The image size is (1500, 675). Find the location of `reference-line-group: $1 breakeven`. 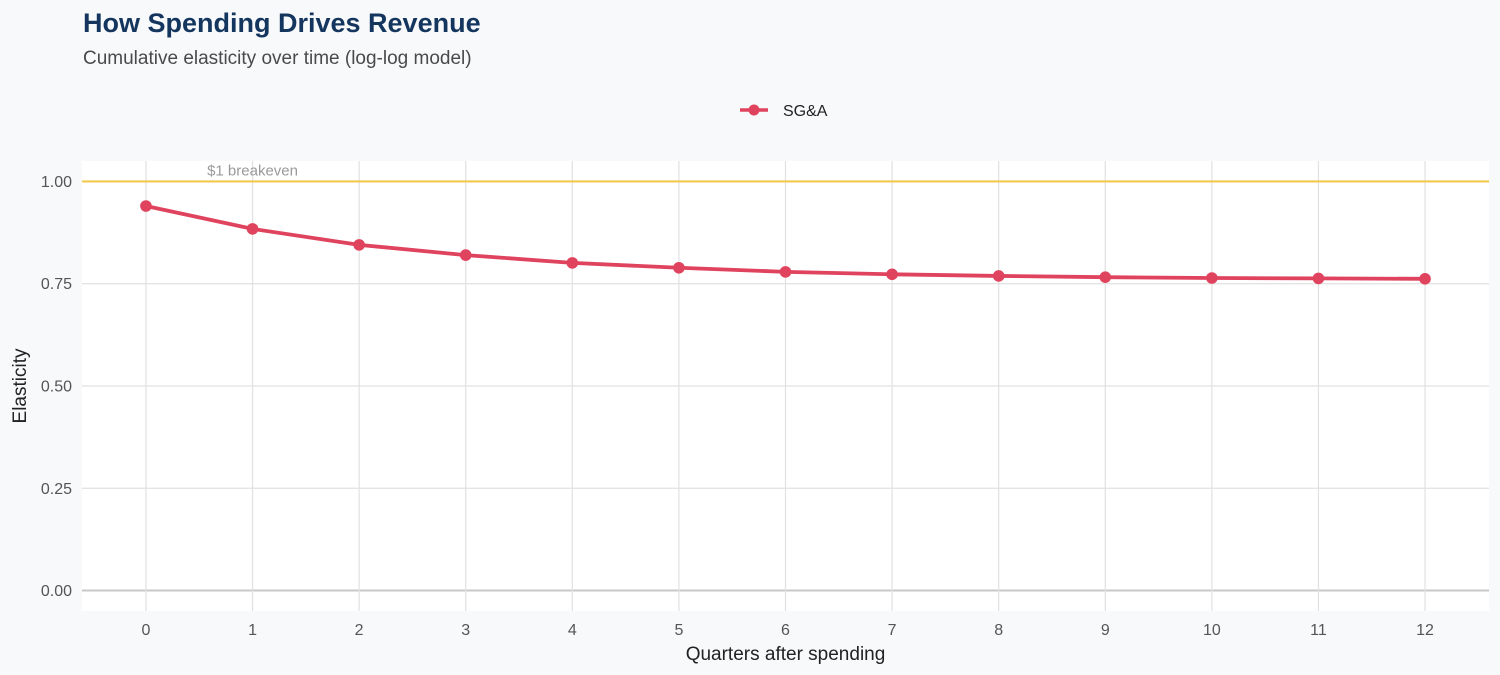

reference-line-group: $1 breakeven is located at coordinates (785, 172).